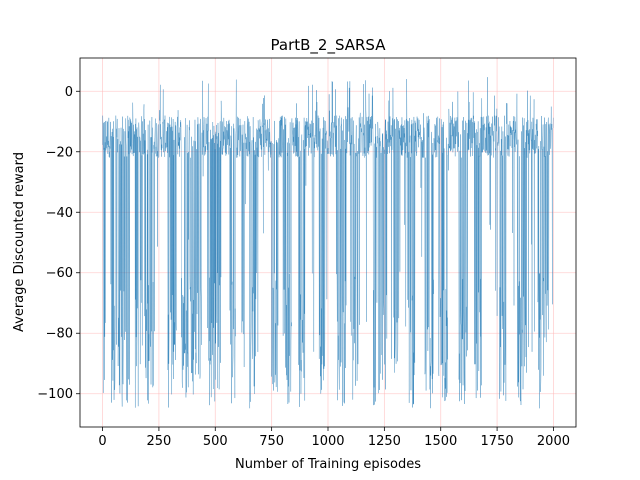 Image resolution: width=640 pixels, height=480 pixels. I want to click on y-tick-label: −40, so click(59, 213).